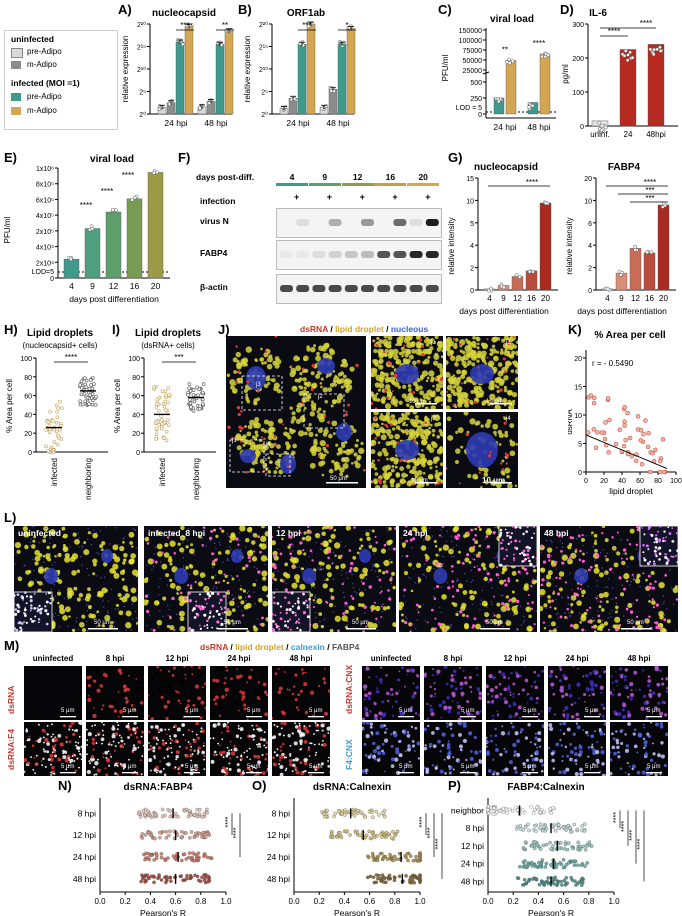 Image resolution: width=682 pixels, height=916 pixels. What do you see at coordinates (45, 263) in the screenshot?
I see `tick-label: 2x10⁴` at bounding box center [45, 263].